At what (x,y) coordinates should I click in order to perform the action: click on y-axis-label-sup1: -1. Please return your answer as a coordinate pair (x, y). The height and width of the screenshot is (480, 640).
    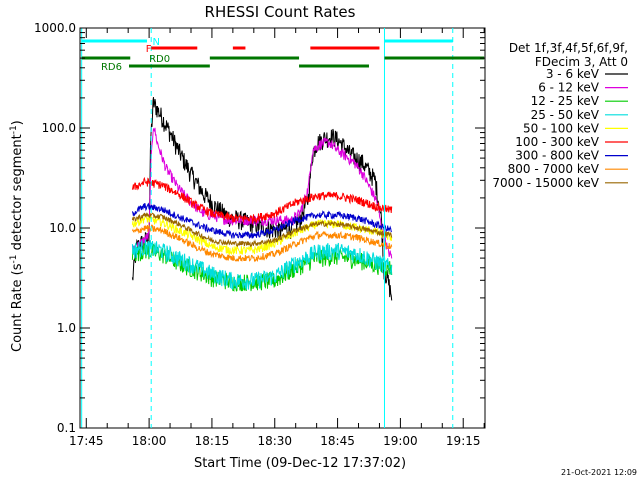
    Looking at the image, I should click on (14, 258).